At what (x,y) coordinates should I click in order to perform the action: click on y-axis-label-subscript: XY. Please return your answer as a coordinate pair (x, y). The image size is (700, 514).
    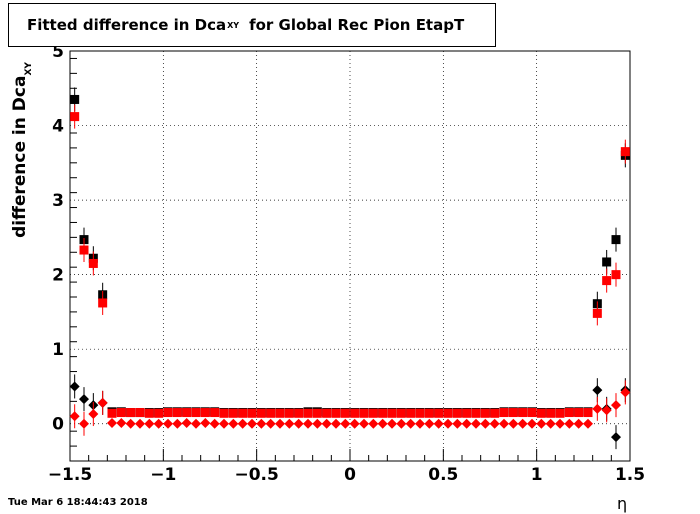
    Looking at the image, I should click on (29, 69).